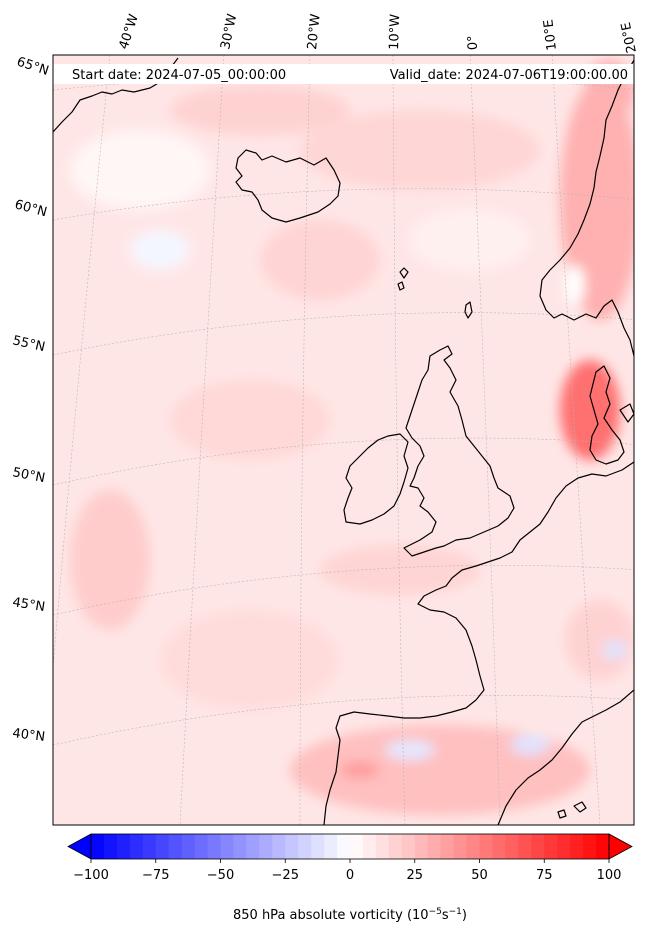 The image size is (659, 936). Describe the element at coordinates (395, 32) in the screenshot. I see `lon-label-10w: 10°W` at that location.